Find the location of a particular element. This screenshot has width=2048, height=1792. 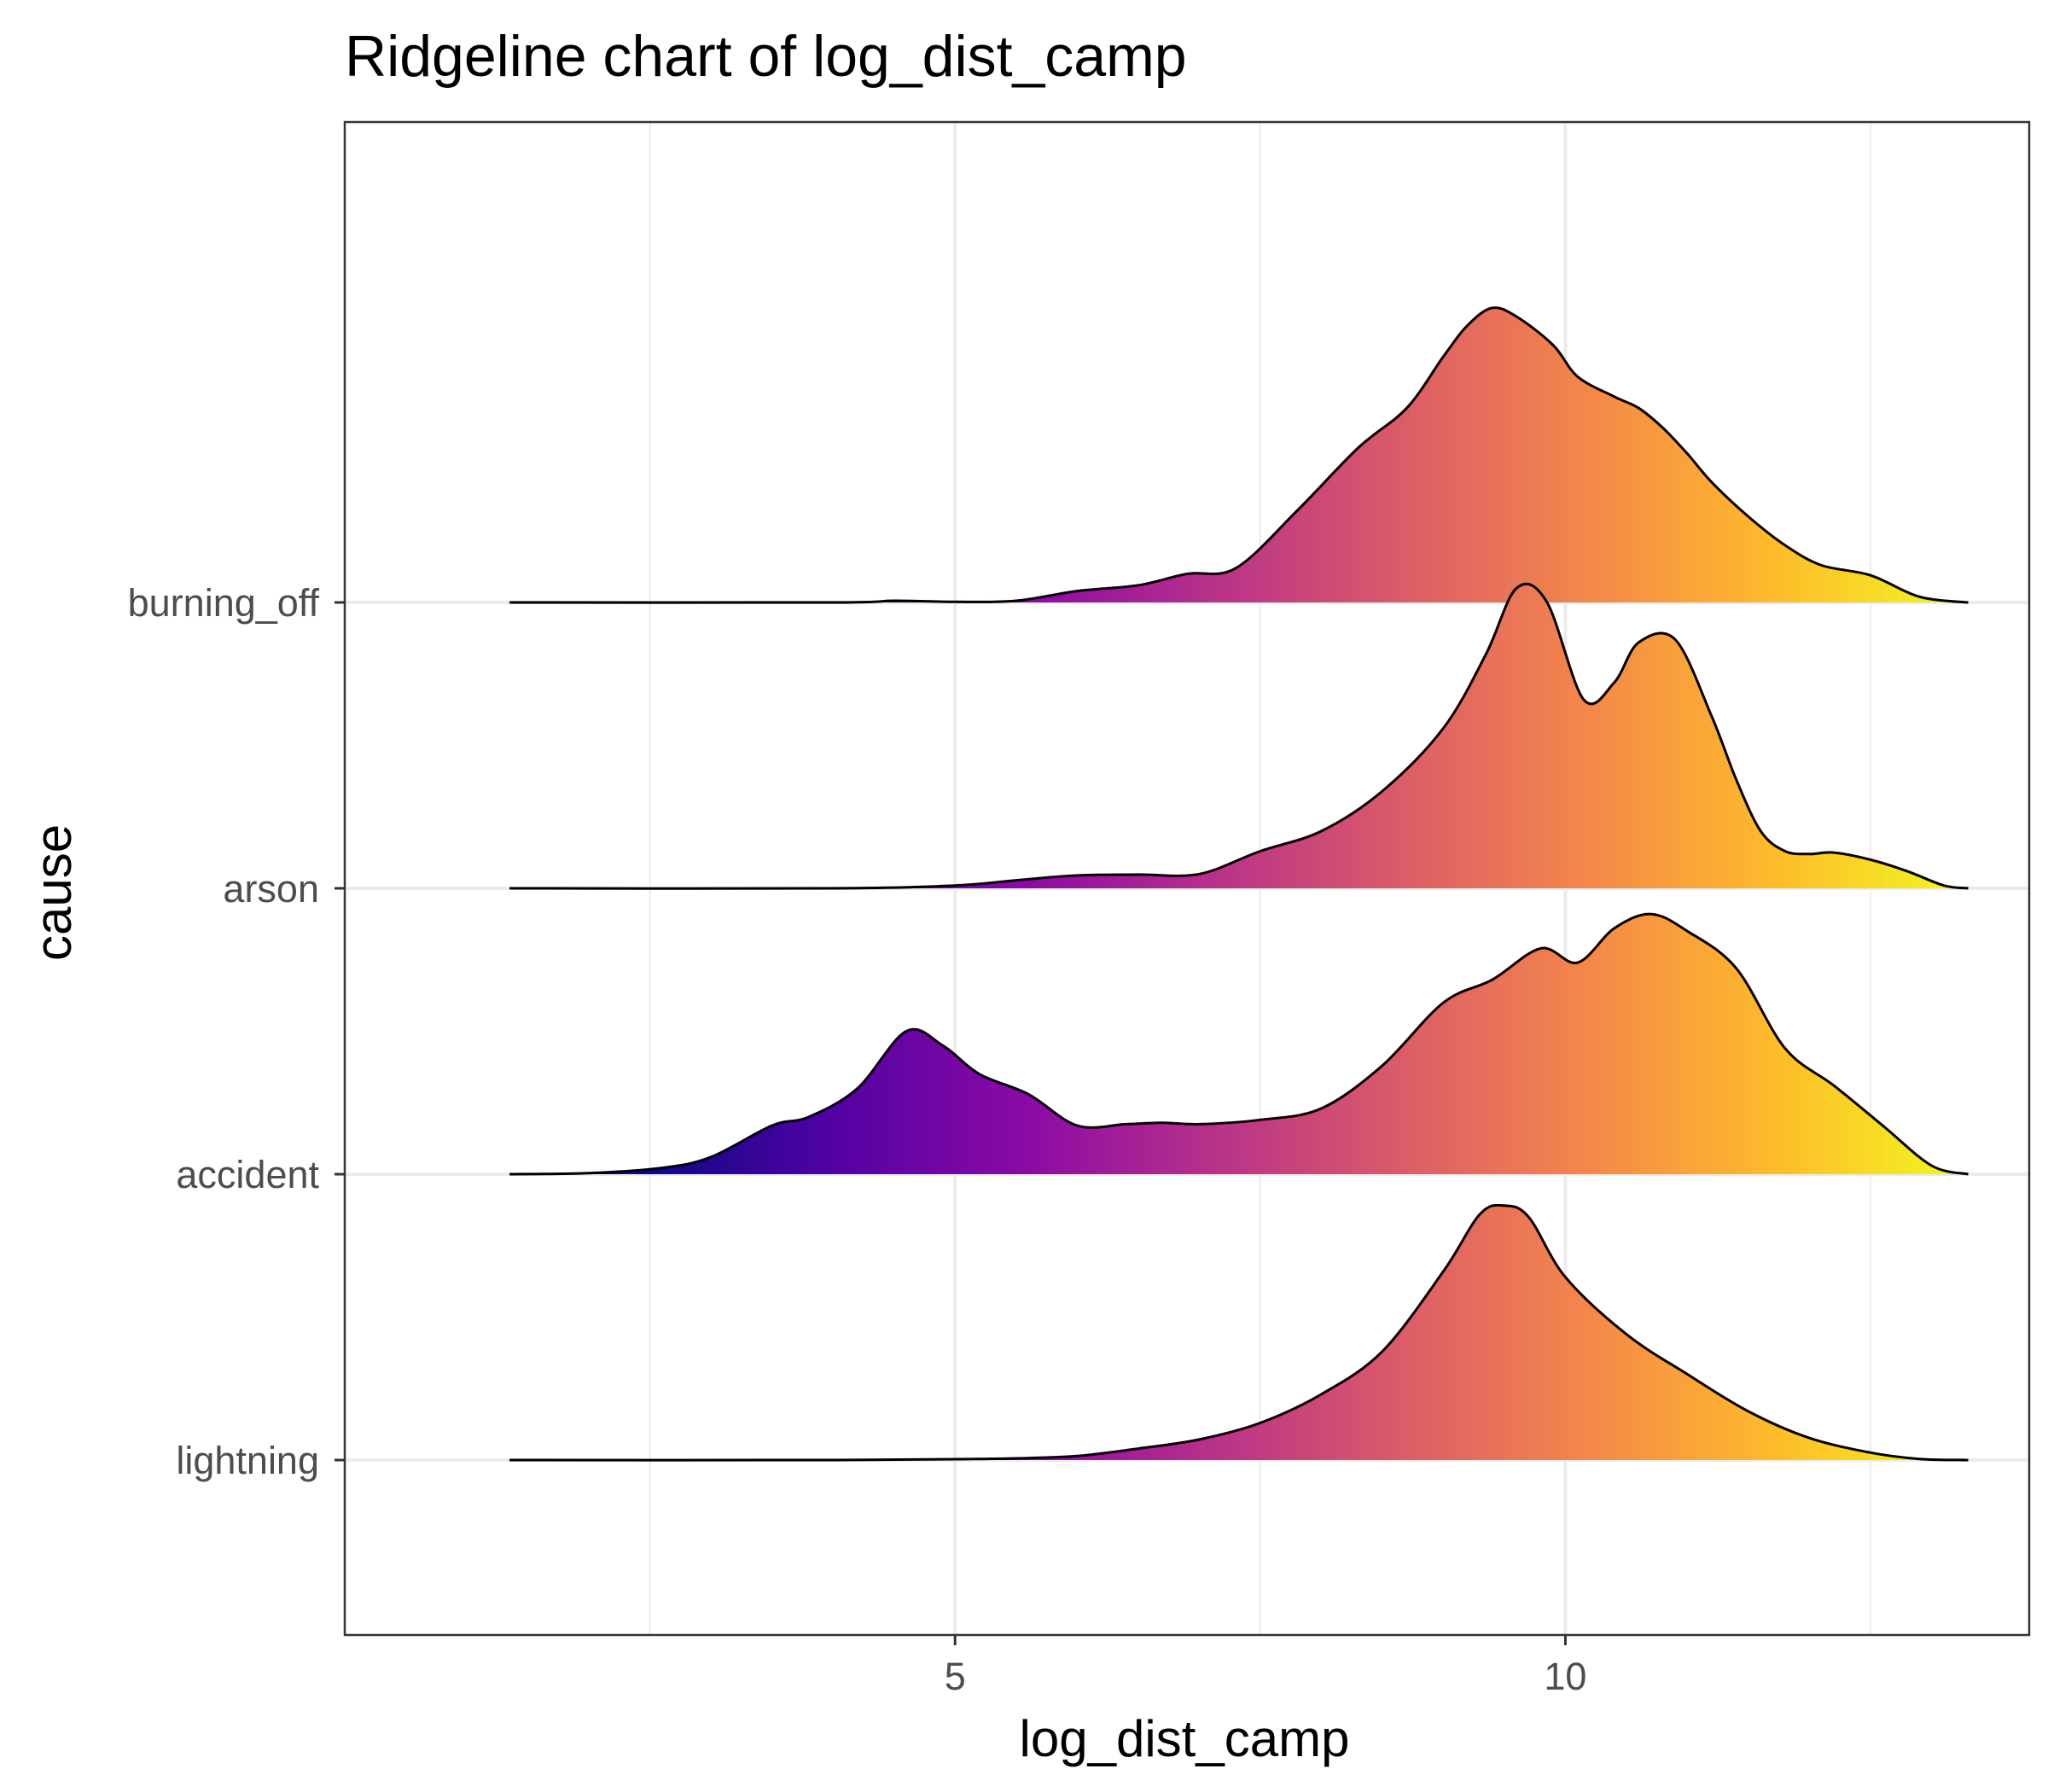

y-tick-label: arson is located at coordinates (271, 889).